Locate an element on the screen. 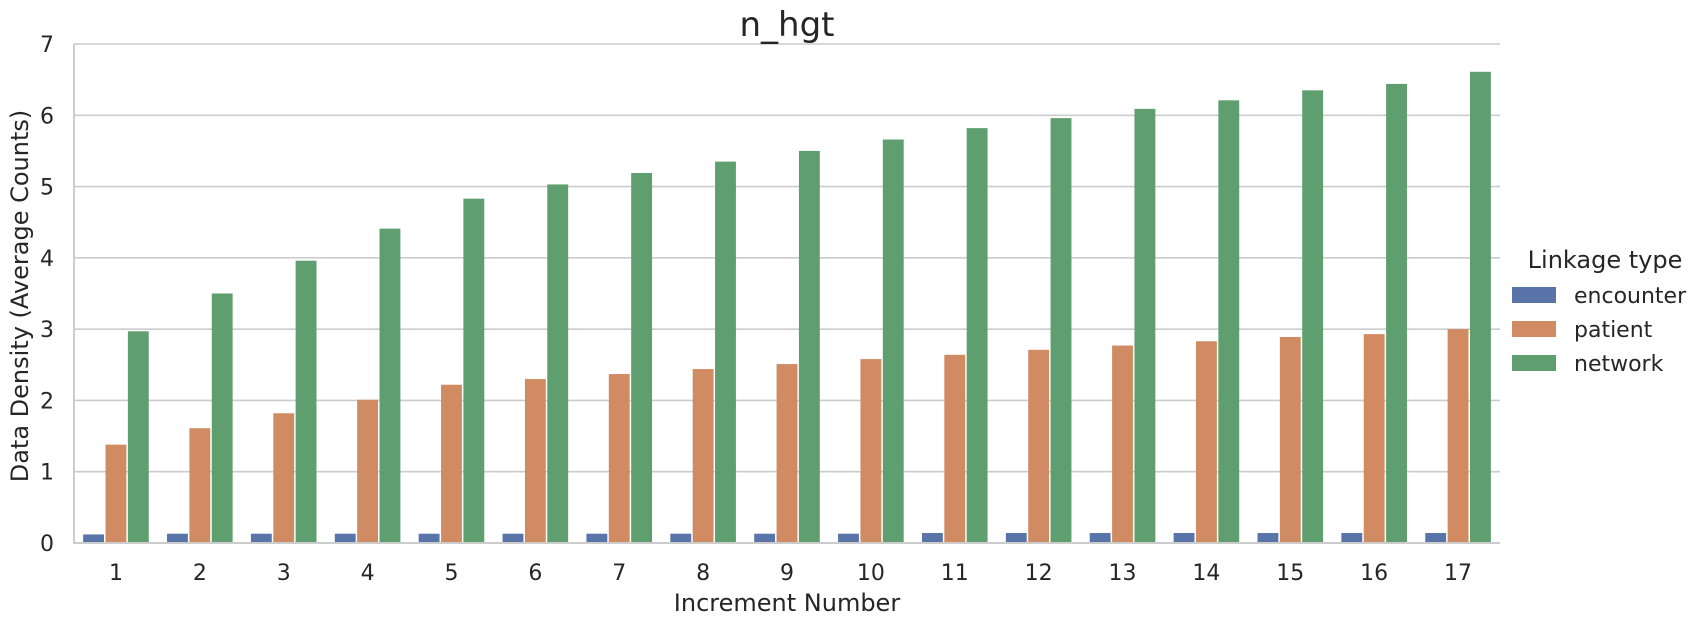  x-tick-label: 9 is located at coordinates (787, 573).